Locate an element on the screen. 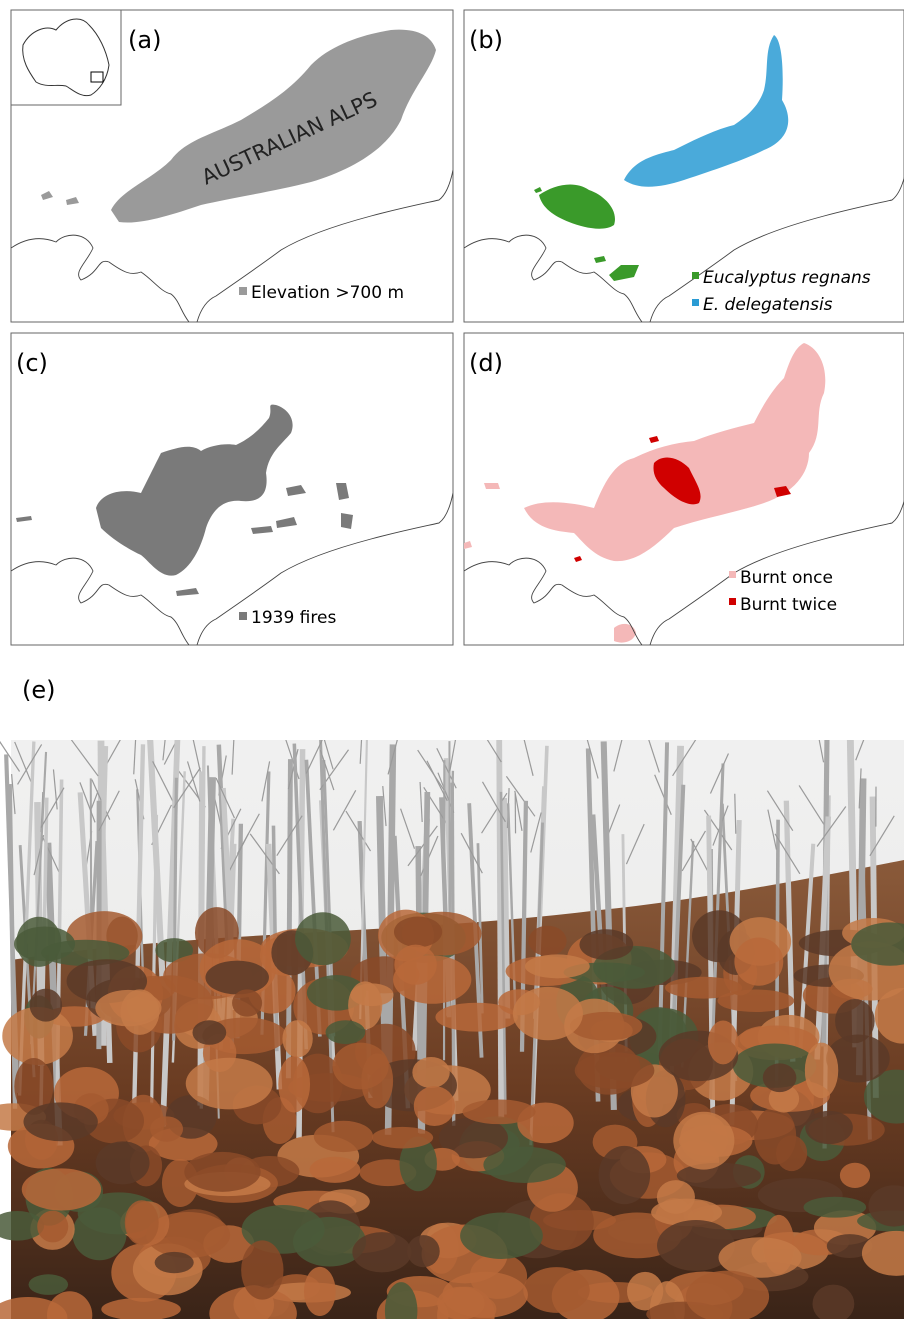 The width and height of the screenshot is (904, 1319). legend-text: Burnt twice is located at coordinates (788, 605).